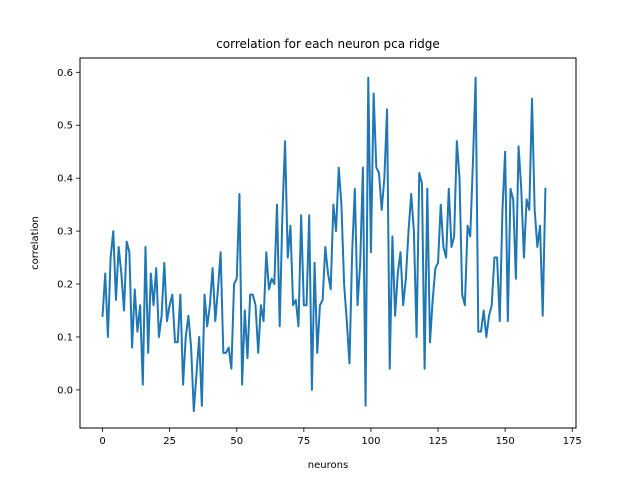  Describe the element at coordinates (572, 441) in the screenshot. I see `x-tick-label: 175` at that location.